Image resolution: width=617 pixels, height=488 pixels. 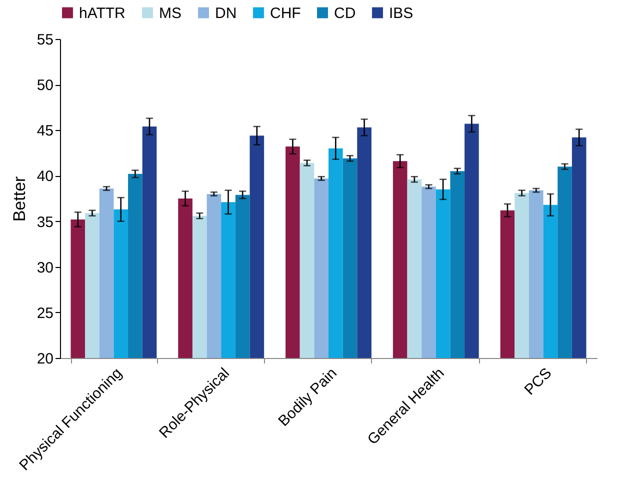 What do you see at coordinates (45, 131) in the screenshot?
I see `y-tick-label: 45` at bounding box center [45, 131].